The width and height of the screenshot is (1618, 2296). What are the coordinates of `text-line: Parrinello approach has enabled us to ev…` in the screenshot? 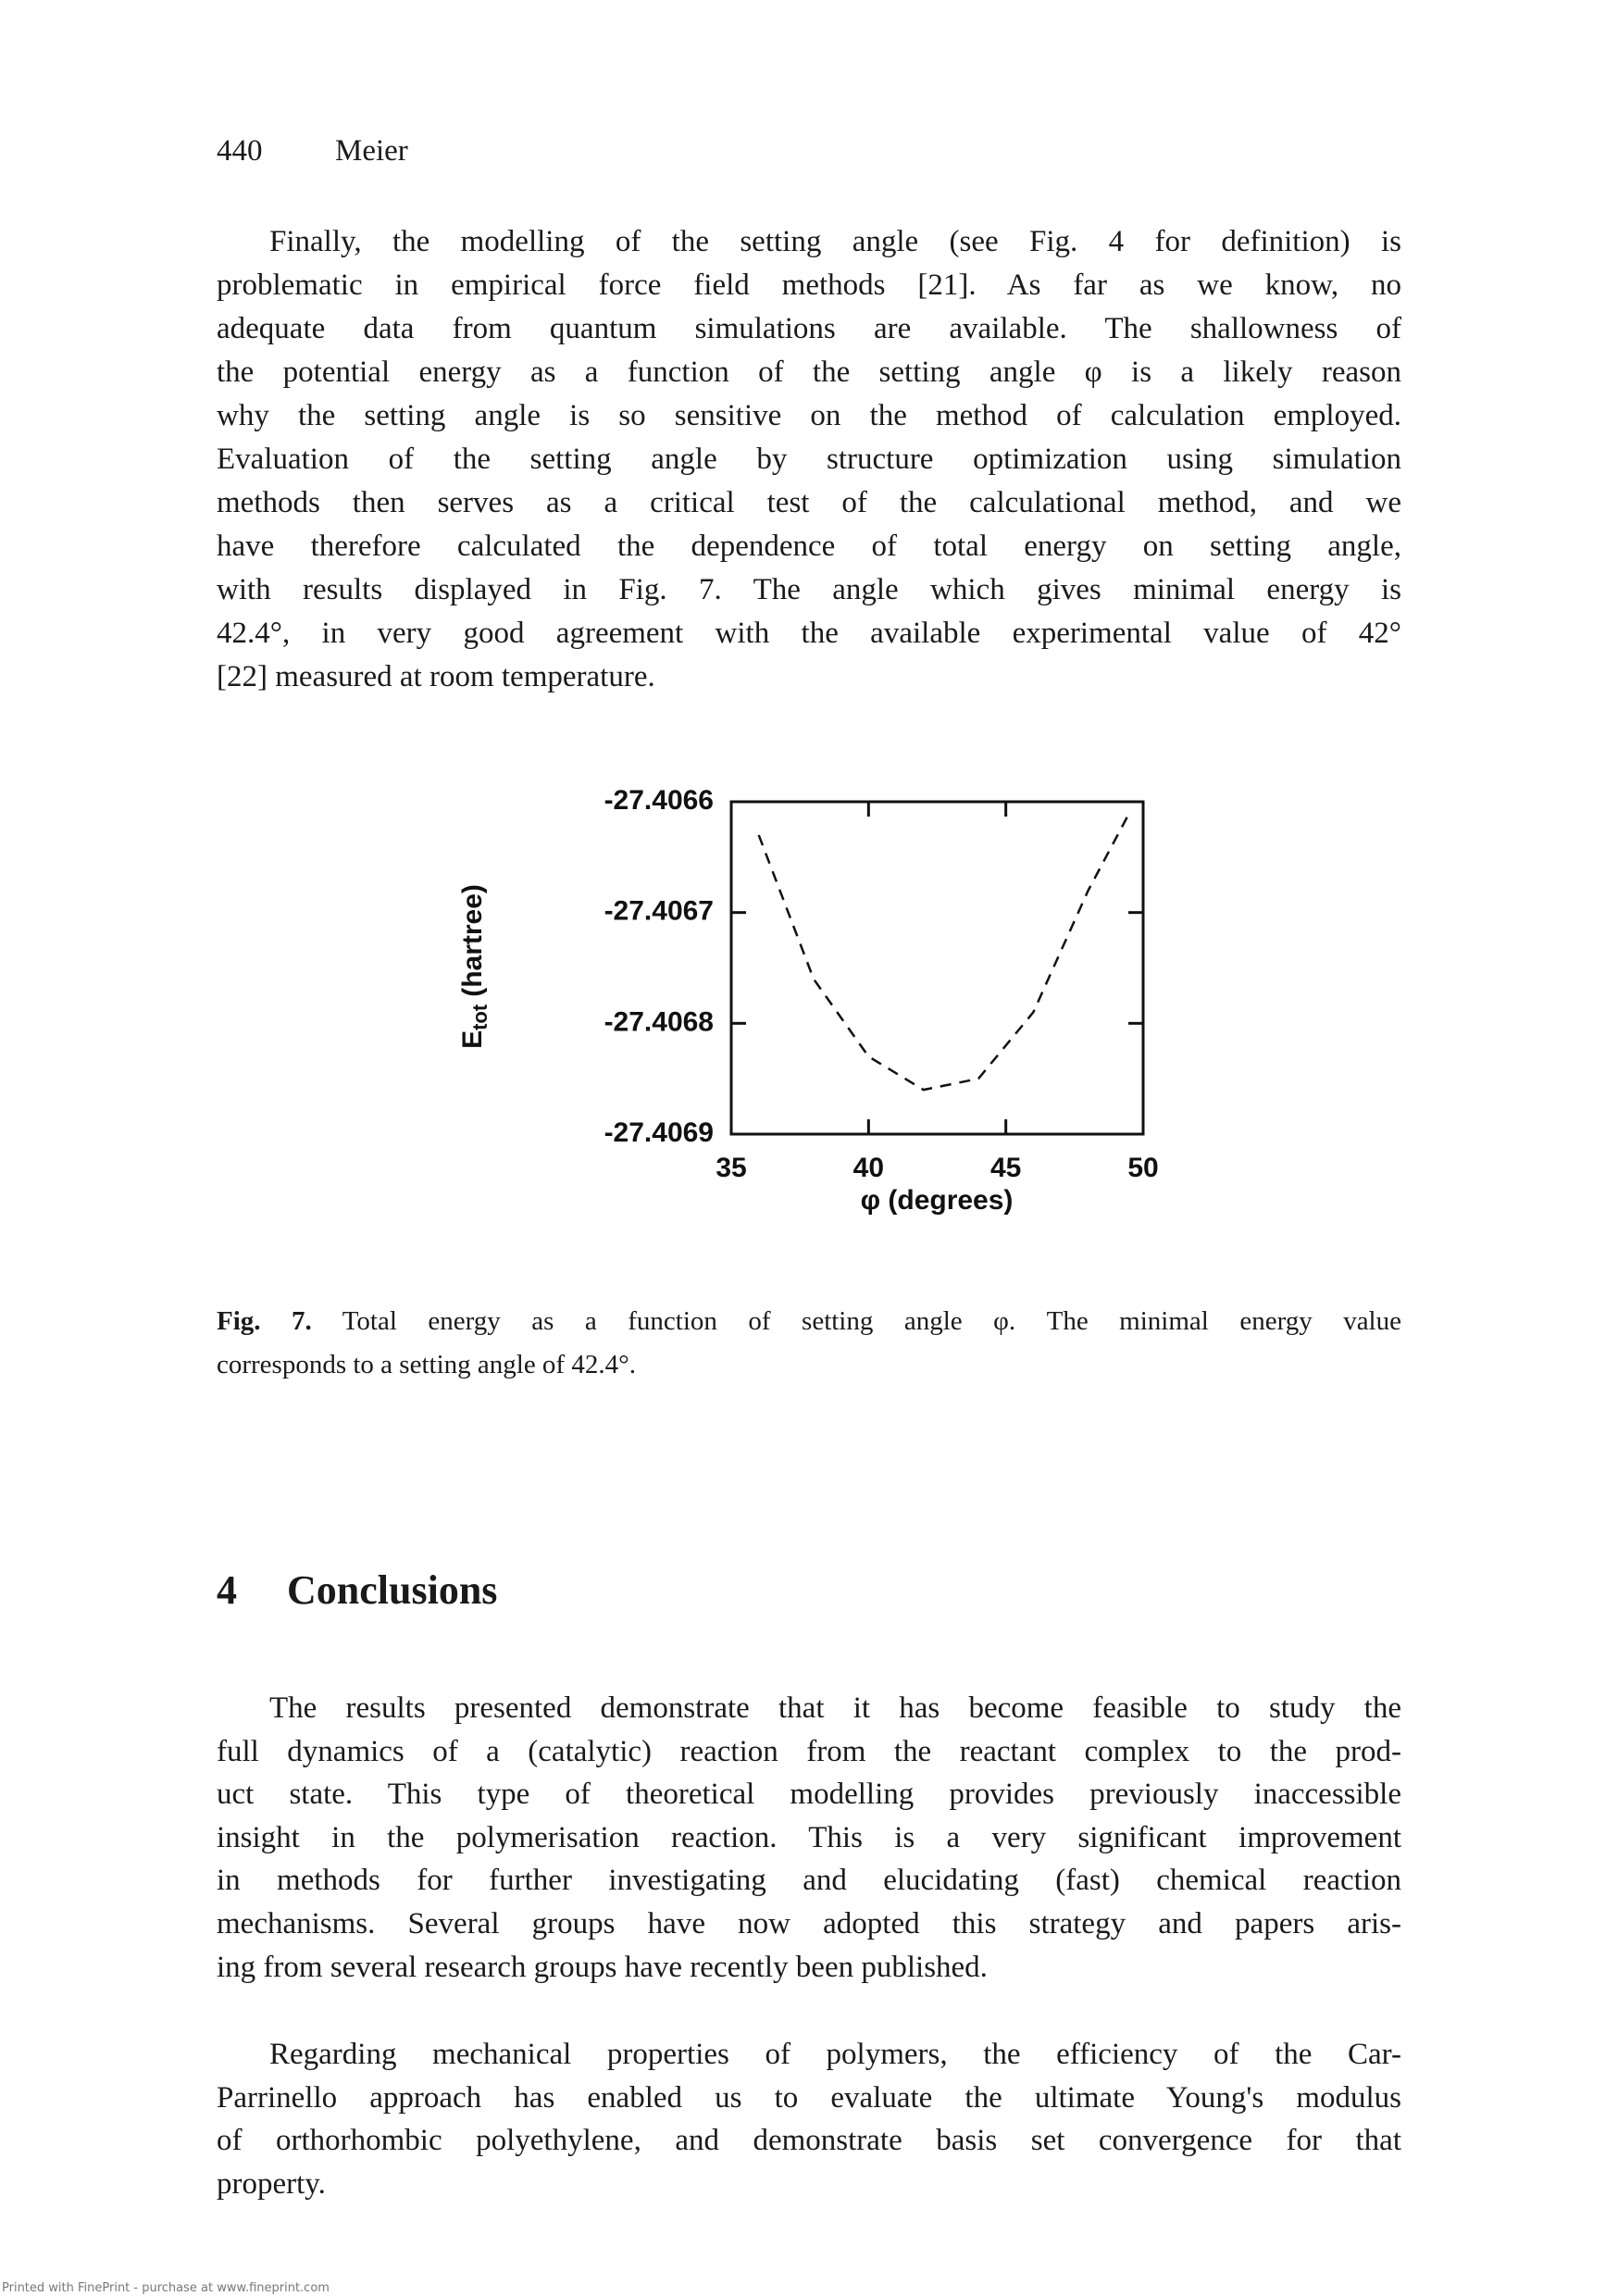 It's located at (809, 2097).